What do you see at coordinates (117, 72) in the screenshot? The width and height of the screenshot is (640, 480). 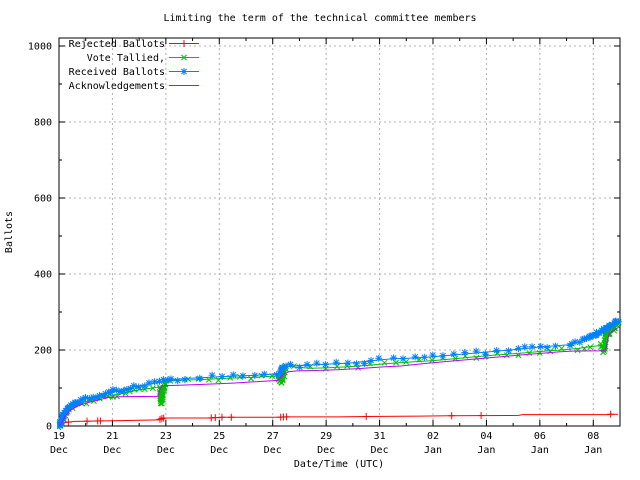 I see `svg-text: Received Ballots` at bounding box center [117, 72].